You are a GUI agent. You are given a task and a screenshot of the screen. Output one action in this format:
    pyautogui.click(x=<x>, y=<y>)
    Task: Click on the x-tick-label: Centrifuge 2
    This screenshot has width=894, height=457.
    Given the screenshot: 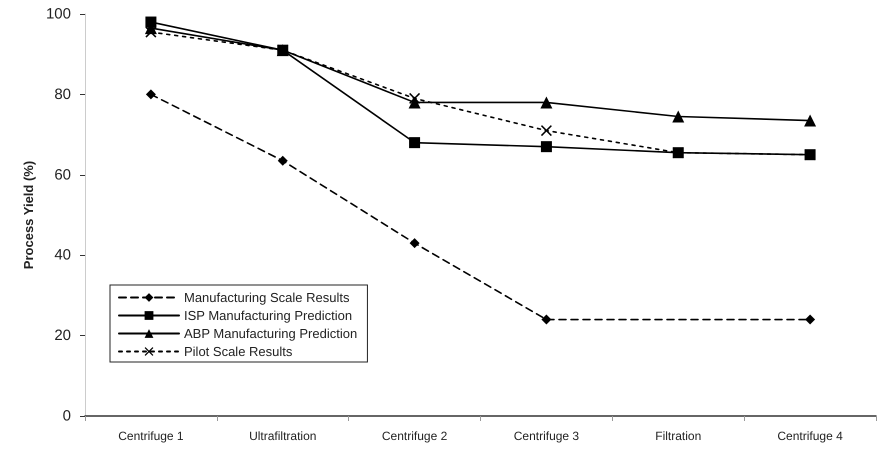 What is the action you would take?
    pyautogui.click(x=415, y=436)
    